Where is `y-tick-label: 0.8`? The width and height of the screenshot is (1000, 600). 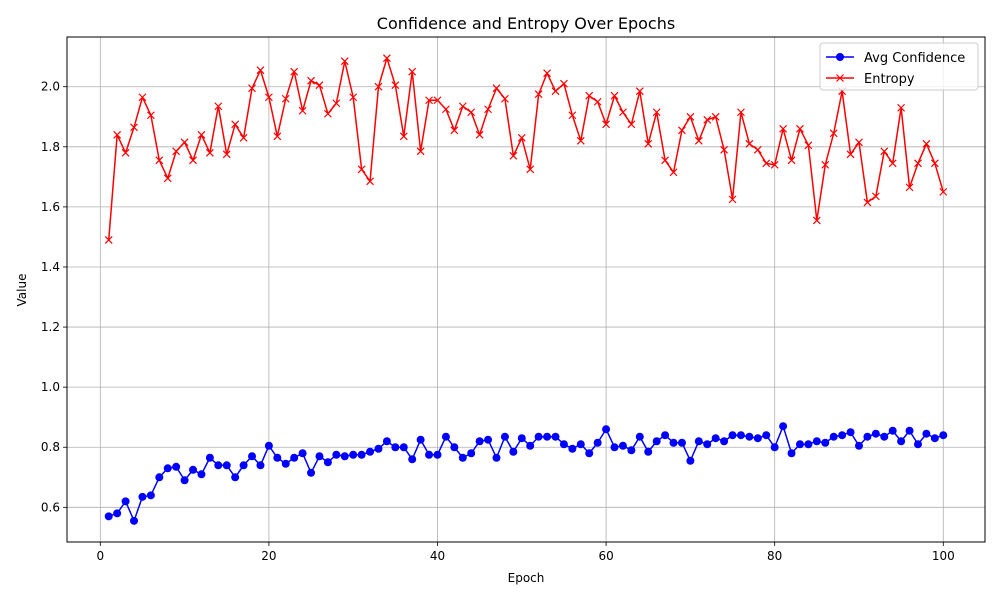 y-tick-label: 0.8 is located at coordinates (50, 447).